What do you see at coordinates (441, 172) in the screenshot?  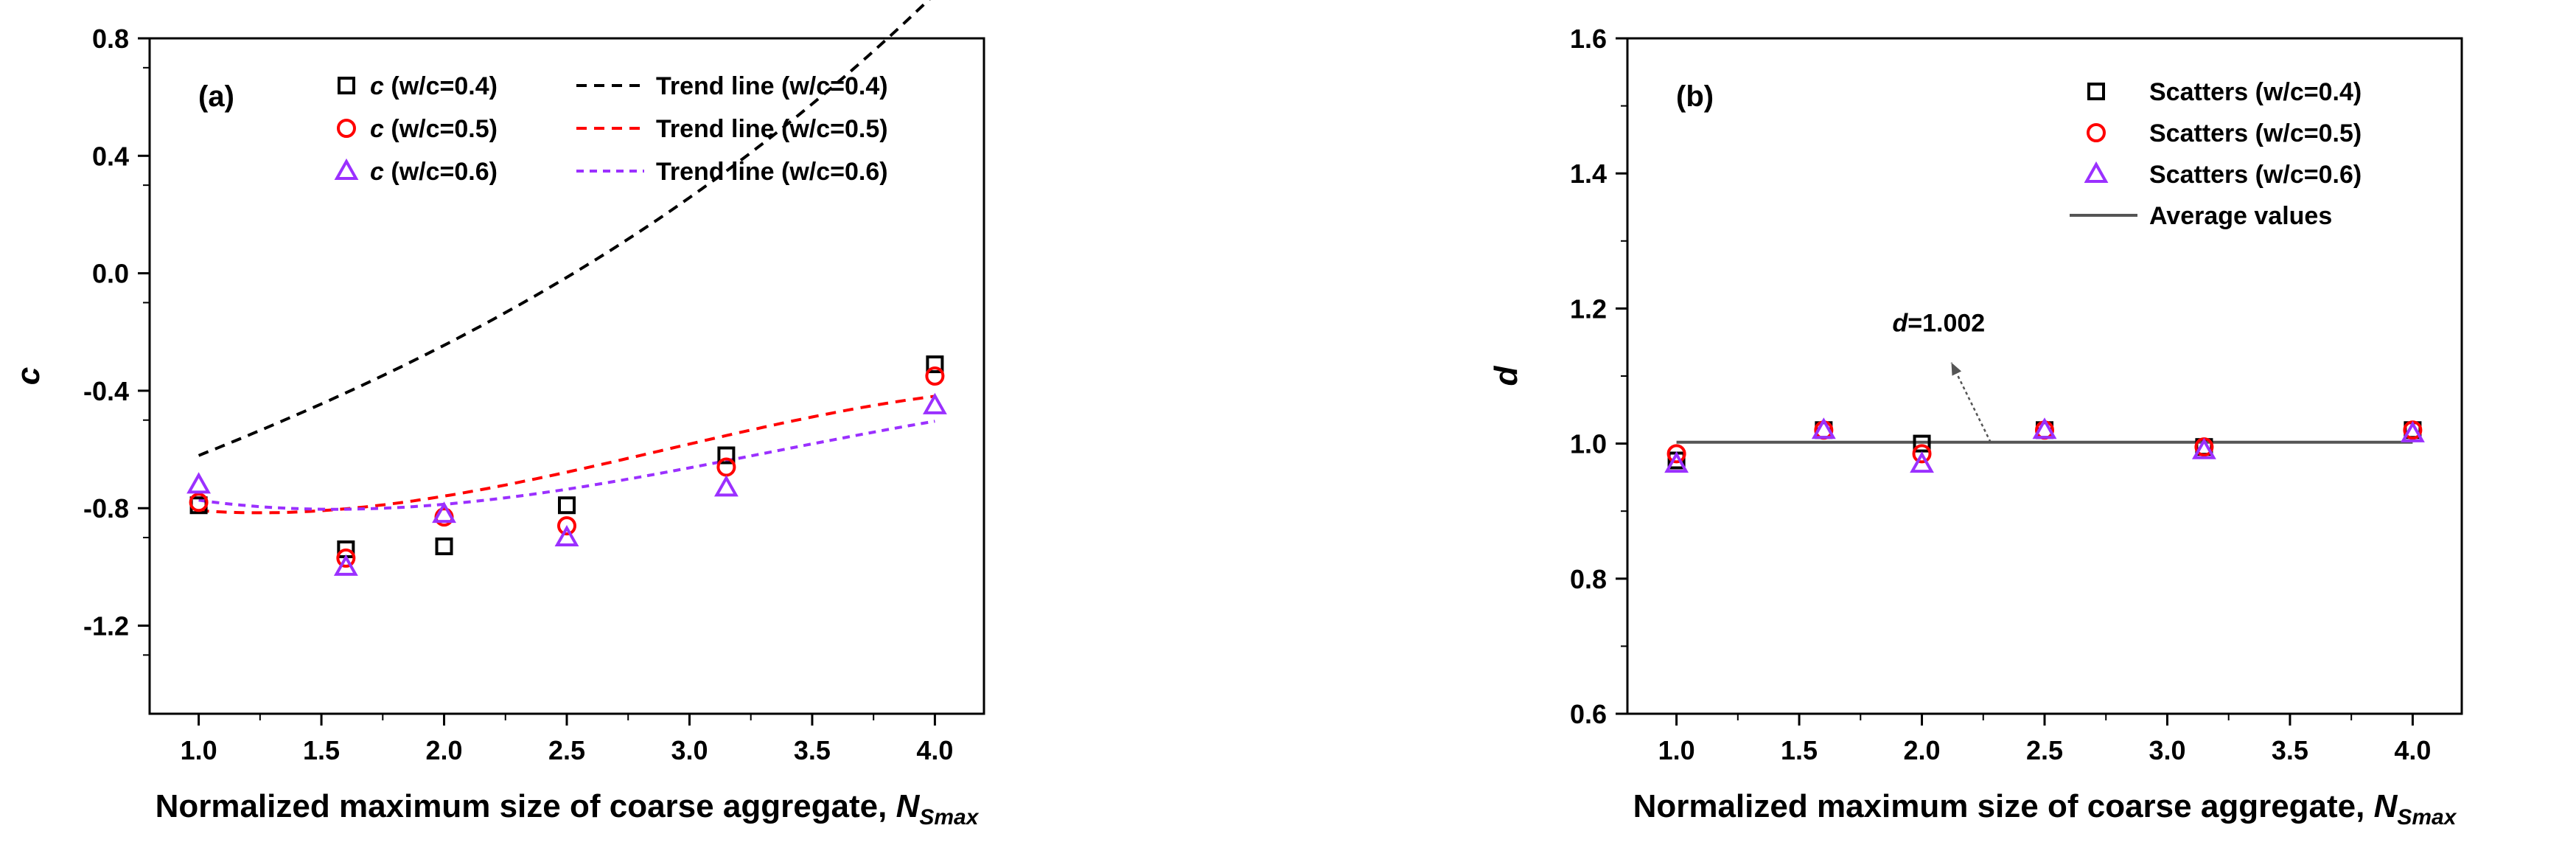 I see `legend-entry-label: (w/c=0.6)` at bounding box center [441, 172].